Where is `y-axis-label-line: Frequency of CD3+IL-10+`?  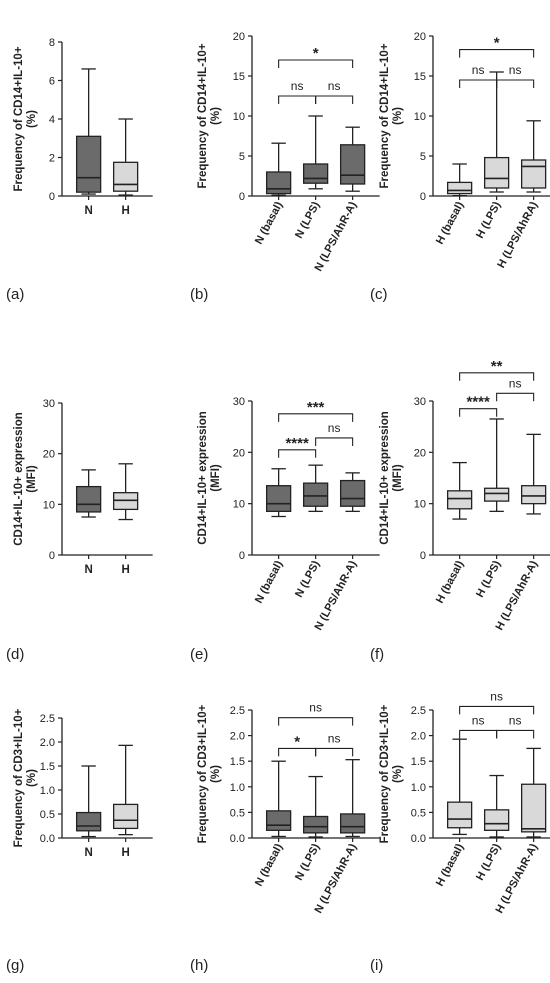
y-axis-label-line: Frequency of CD3+IL-10+ is located at coordinates (203, 773).